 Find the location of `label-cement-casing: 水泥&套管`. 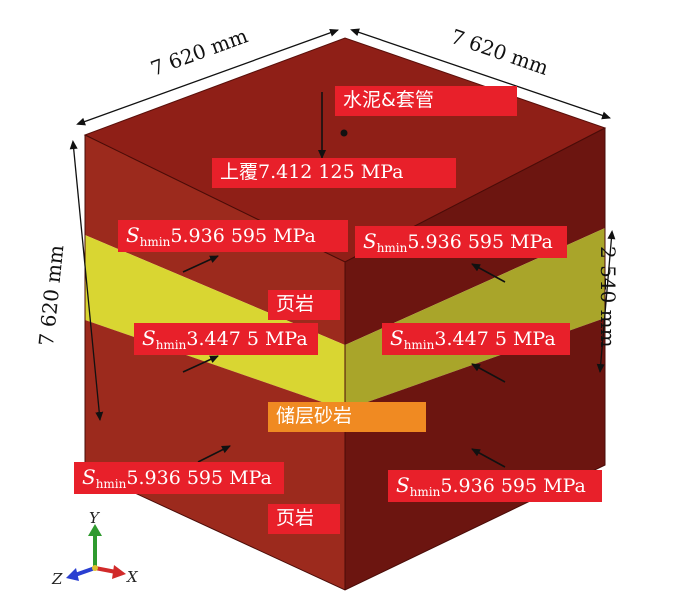

label-cement-casing: 水泥&套管 is located at coordinates (426, 101).